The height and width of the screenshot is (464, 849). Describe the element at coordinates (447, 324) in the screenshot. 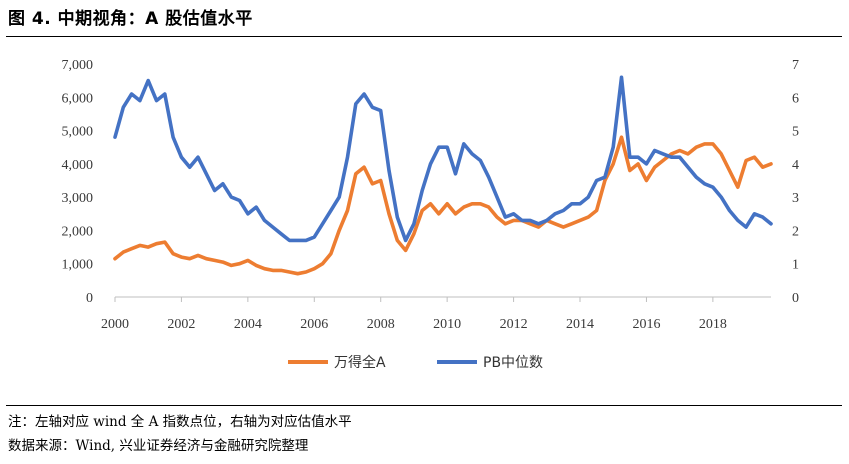

I see `x-axis-tick-label: 2010` at that location.